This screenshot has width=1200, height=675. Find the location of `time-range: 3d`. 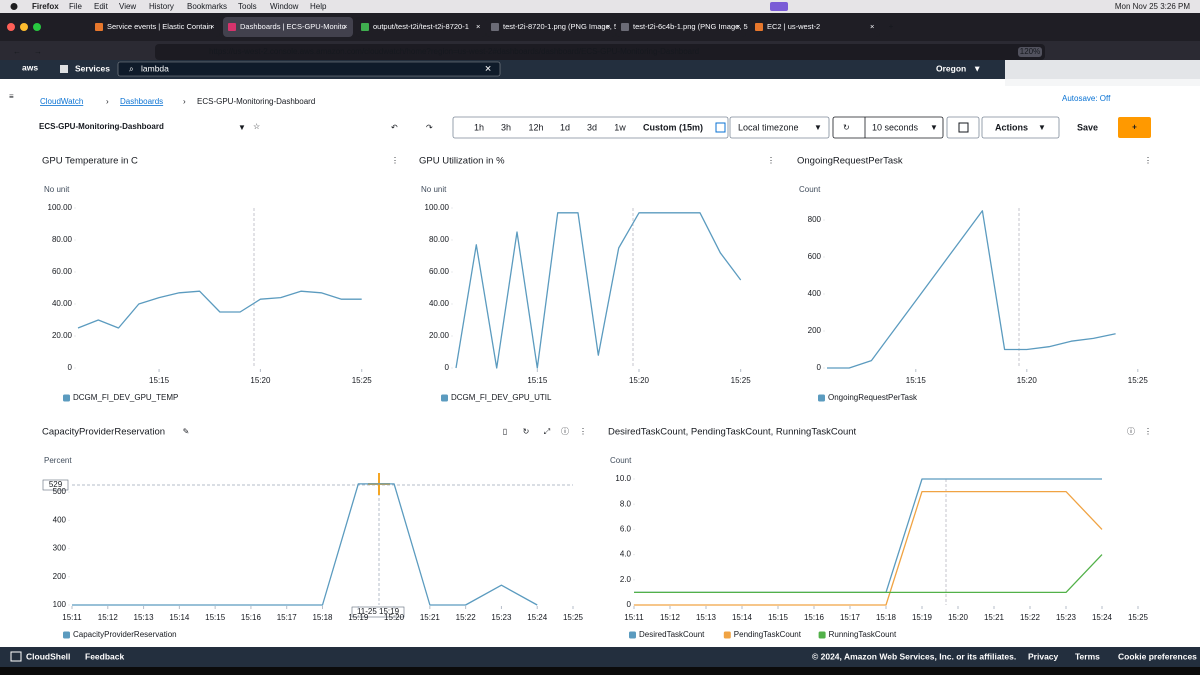

time-range: 3d is located at coordinates (592, 127).